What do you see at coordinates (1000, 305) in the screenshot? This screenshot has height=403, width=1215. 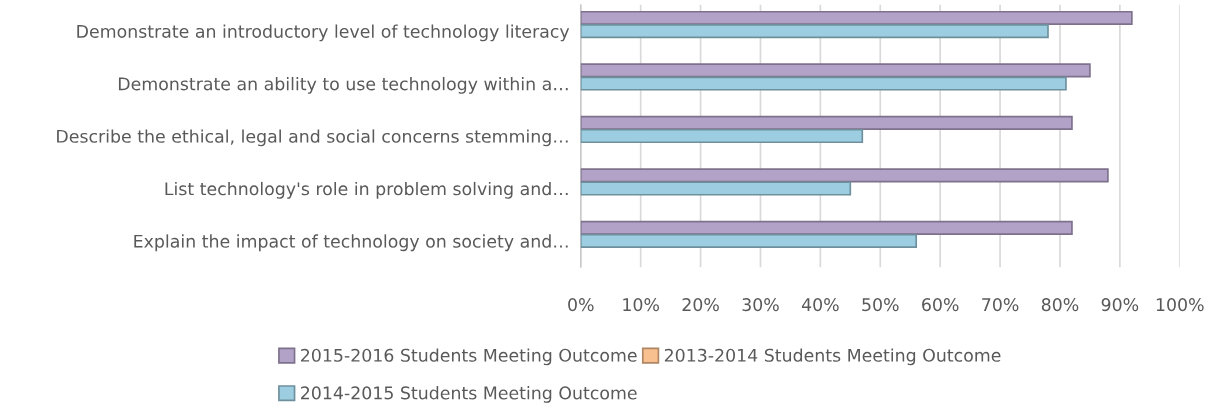 I see `x-tick-label: 70%` at bounding box center [1000, 305].